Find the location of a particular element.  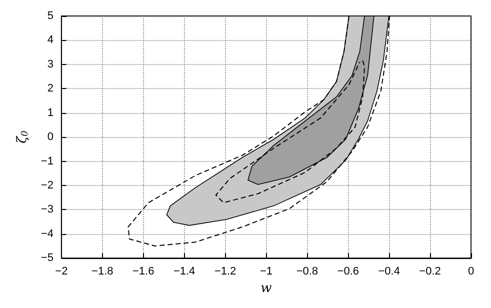

y-tick-label: 4 is located at coordinates (50, 40).